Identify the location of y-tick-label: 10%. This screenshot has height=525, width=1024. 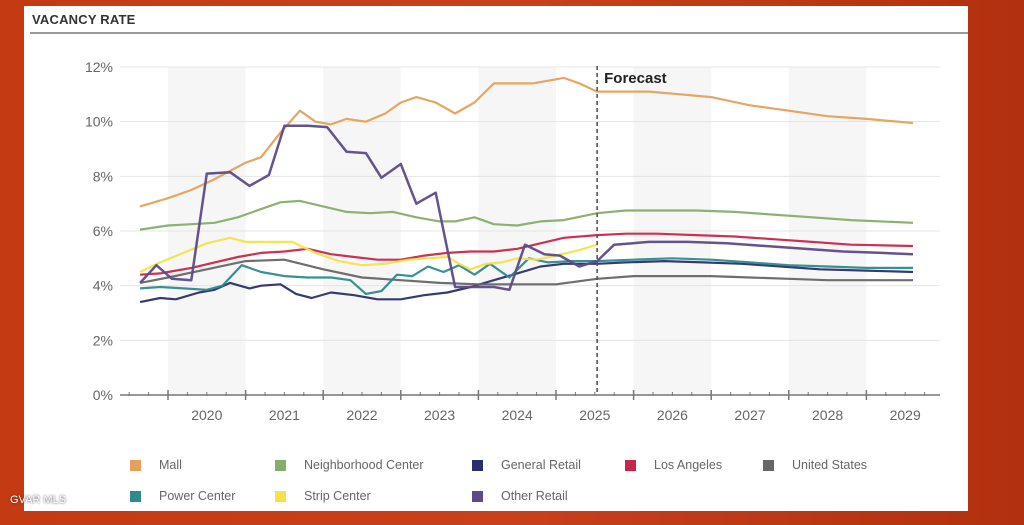
(99, 122).